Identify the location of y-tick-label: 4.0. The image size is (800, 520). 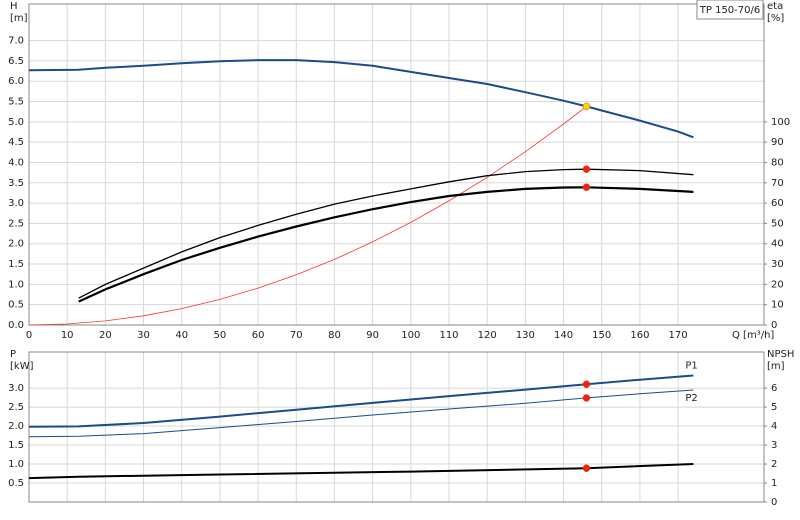
(16, 162).